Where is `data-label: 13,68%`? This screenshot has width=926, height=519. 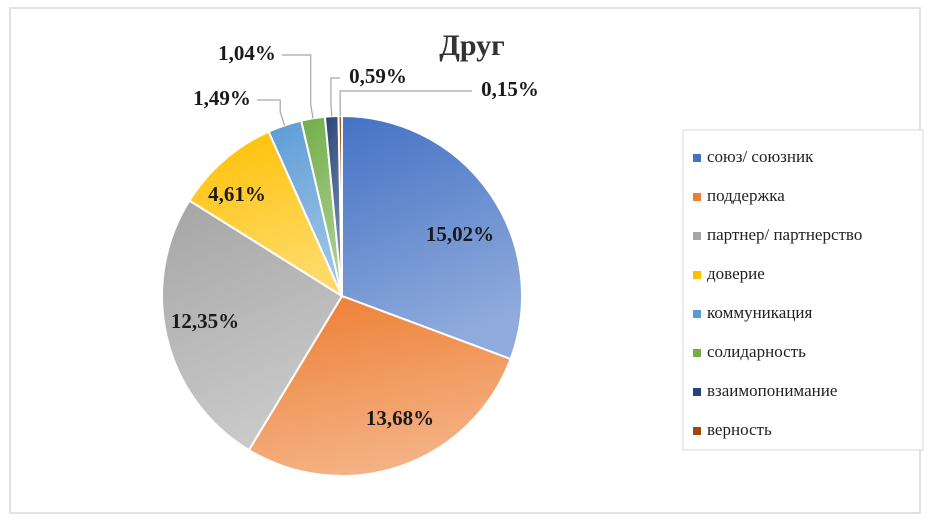 data-label: 13,68% is located at coordinates (400, 418).